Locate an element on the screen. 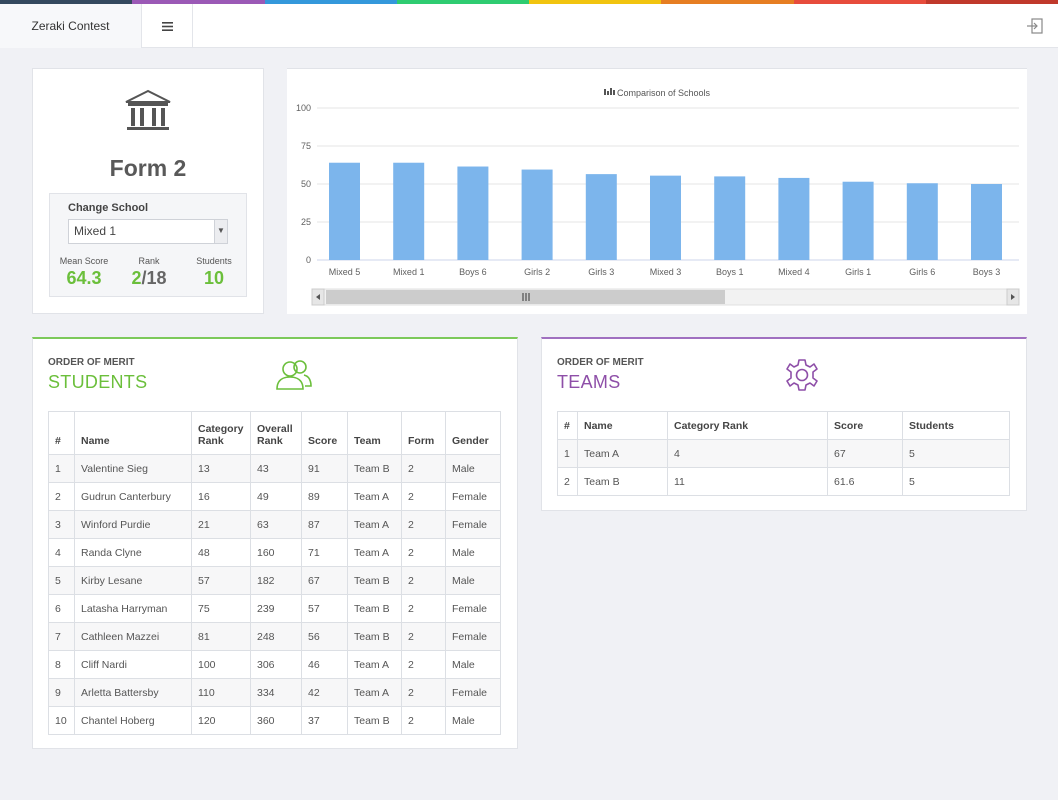 The height and width of the screenshot is (800, 1058). students-table-cell: Kirby Lesane is located at coordinates (133, 580).